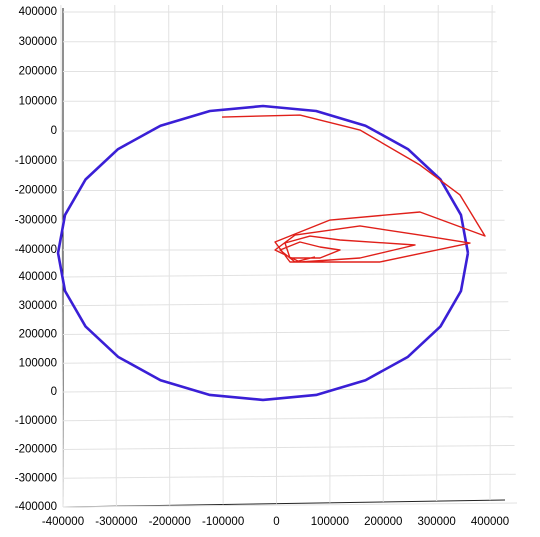 The image size is (540, 537). What do you see at coordinates (38, 306) in the screenshot?
I see `z-tick-label: 300000` at bounding box center [38, 306].